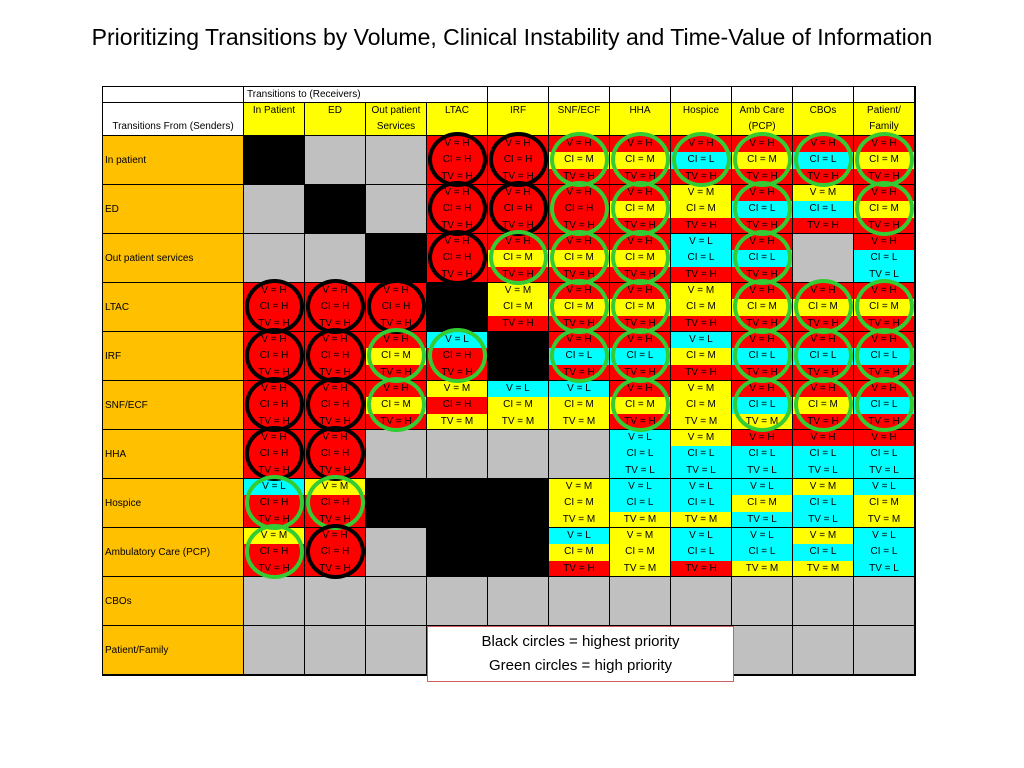 This screenshot has width=1024, height=768. I want to click on transition-cell: V = L CI = H TV = H, so click(274, 503).